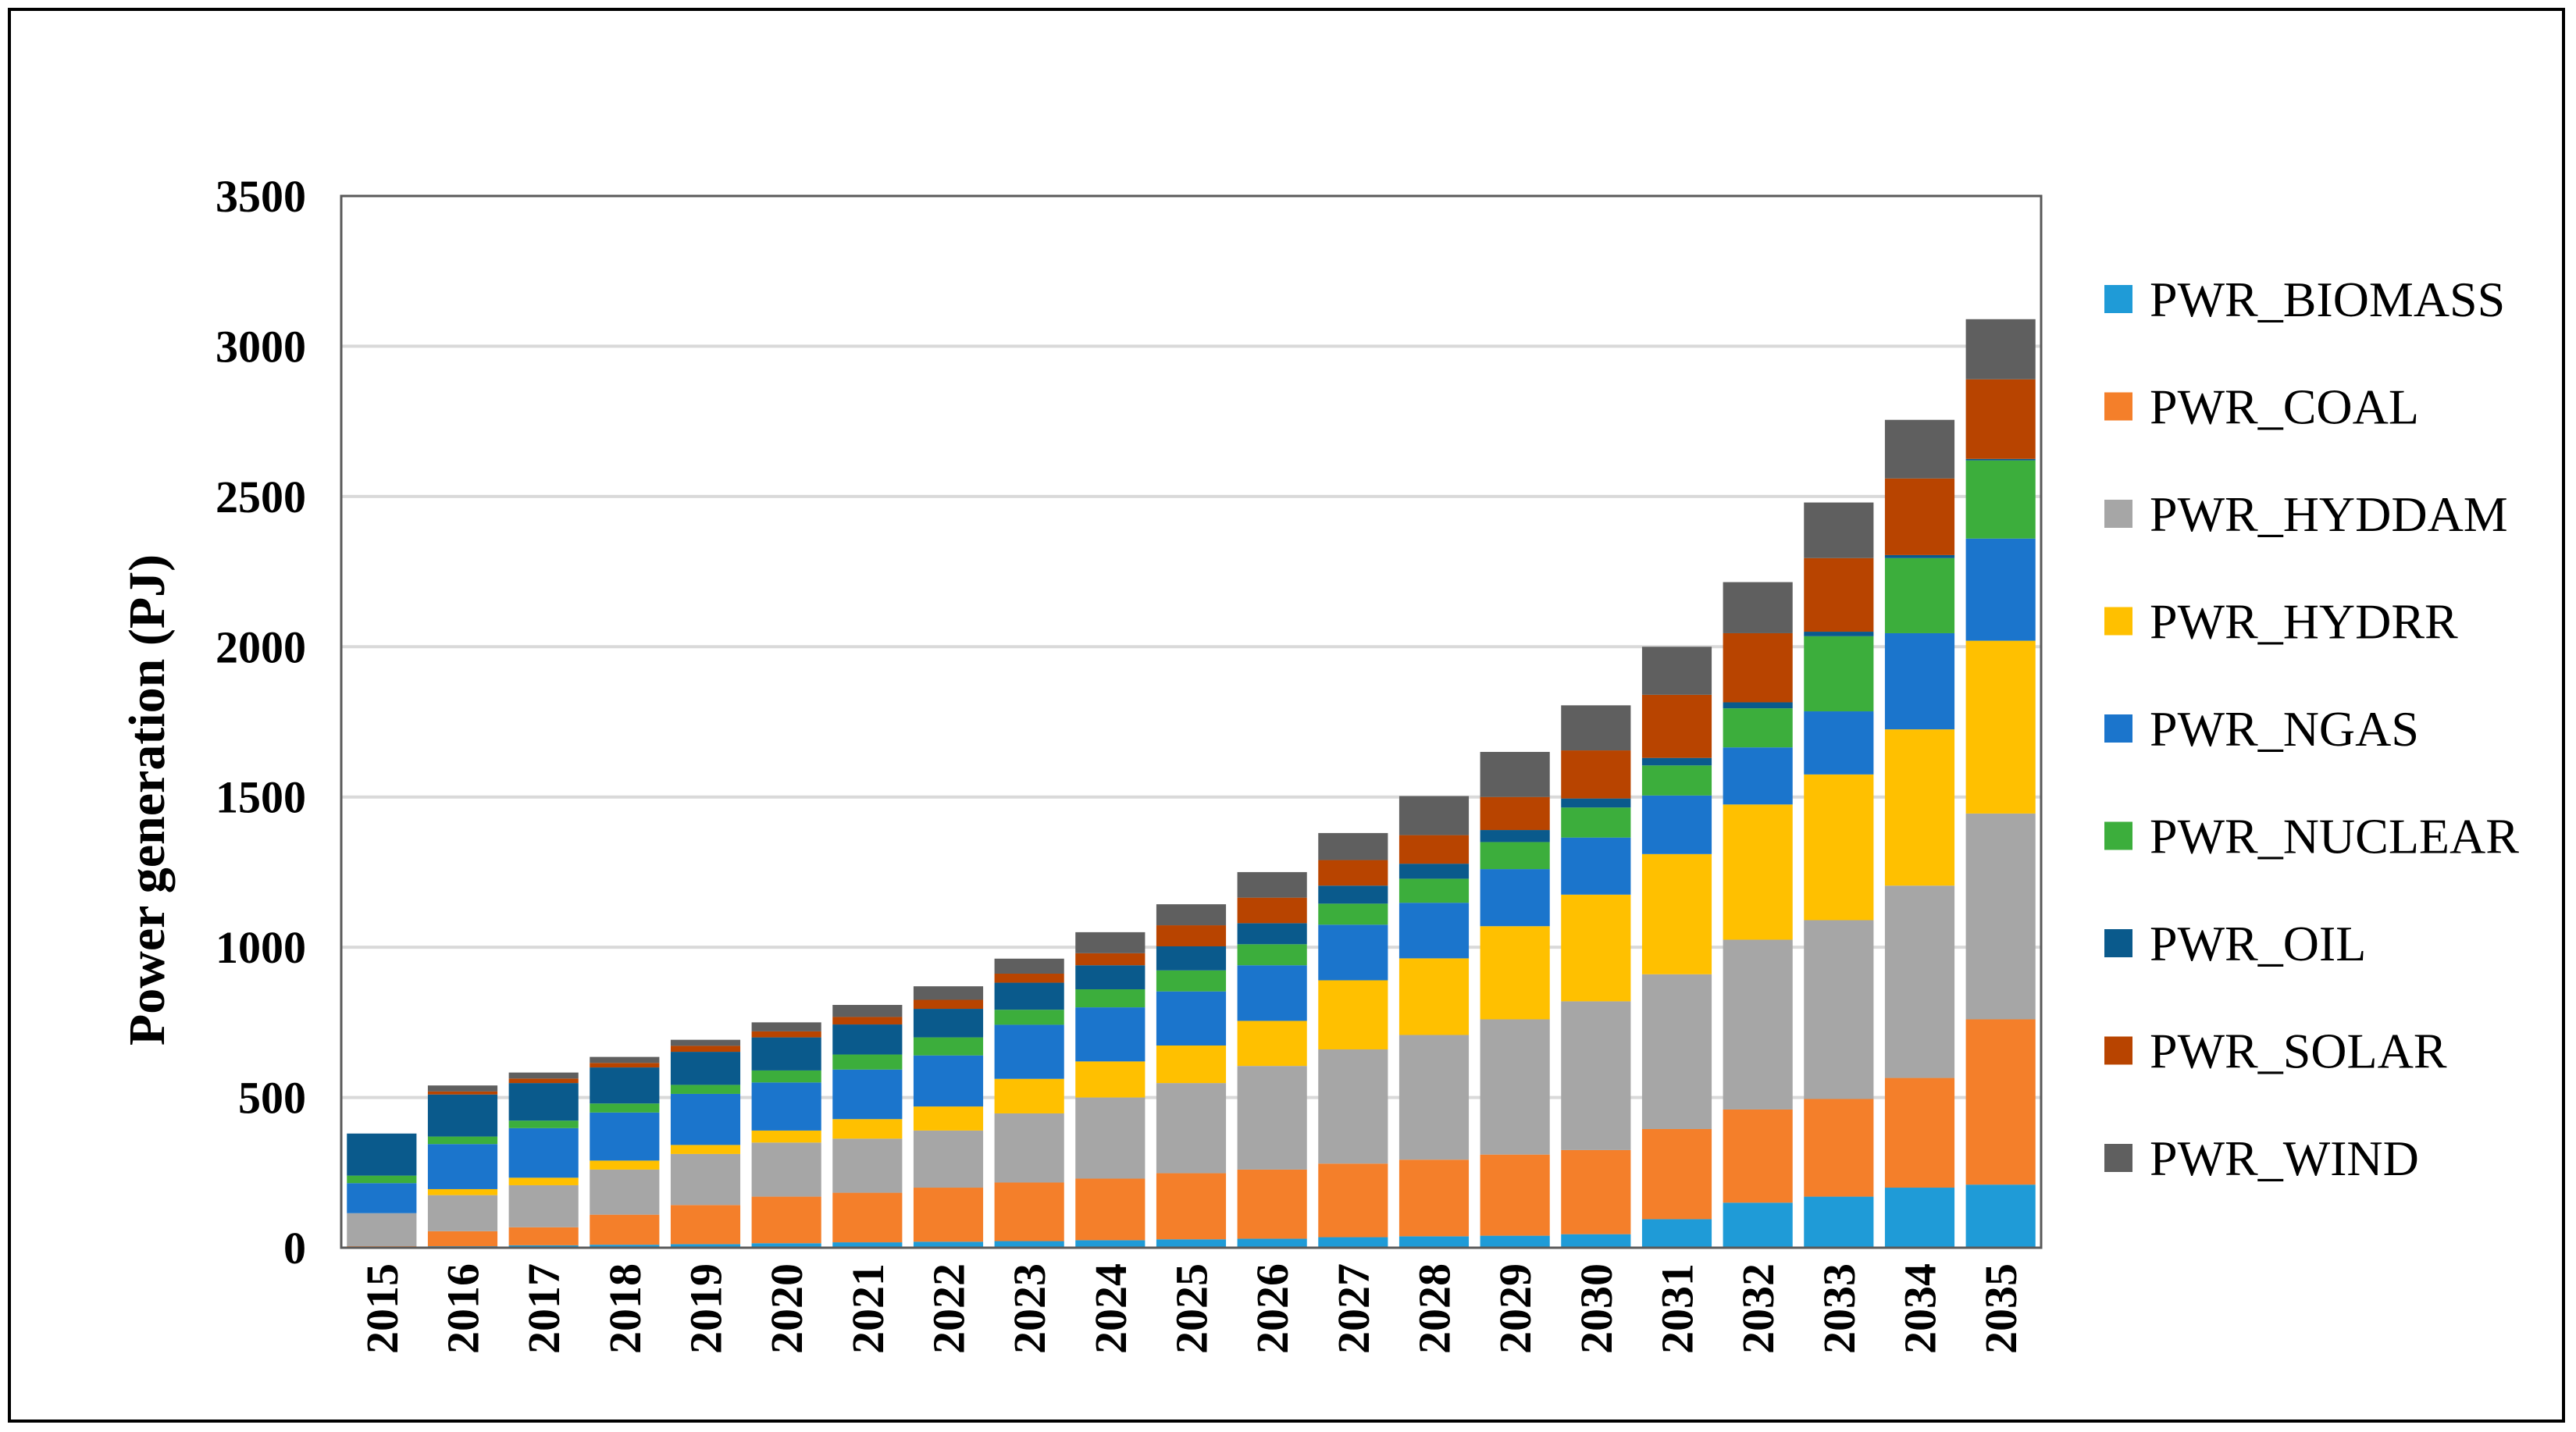  Describe the element at coordinates (462, 1116) in the screenshot. I see `bar-segment-pwr-oil-2016` at that location.